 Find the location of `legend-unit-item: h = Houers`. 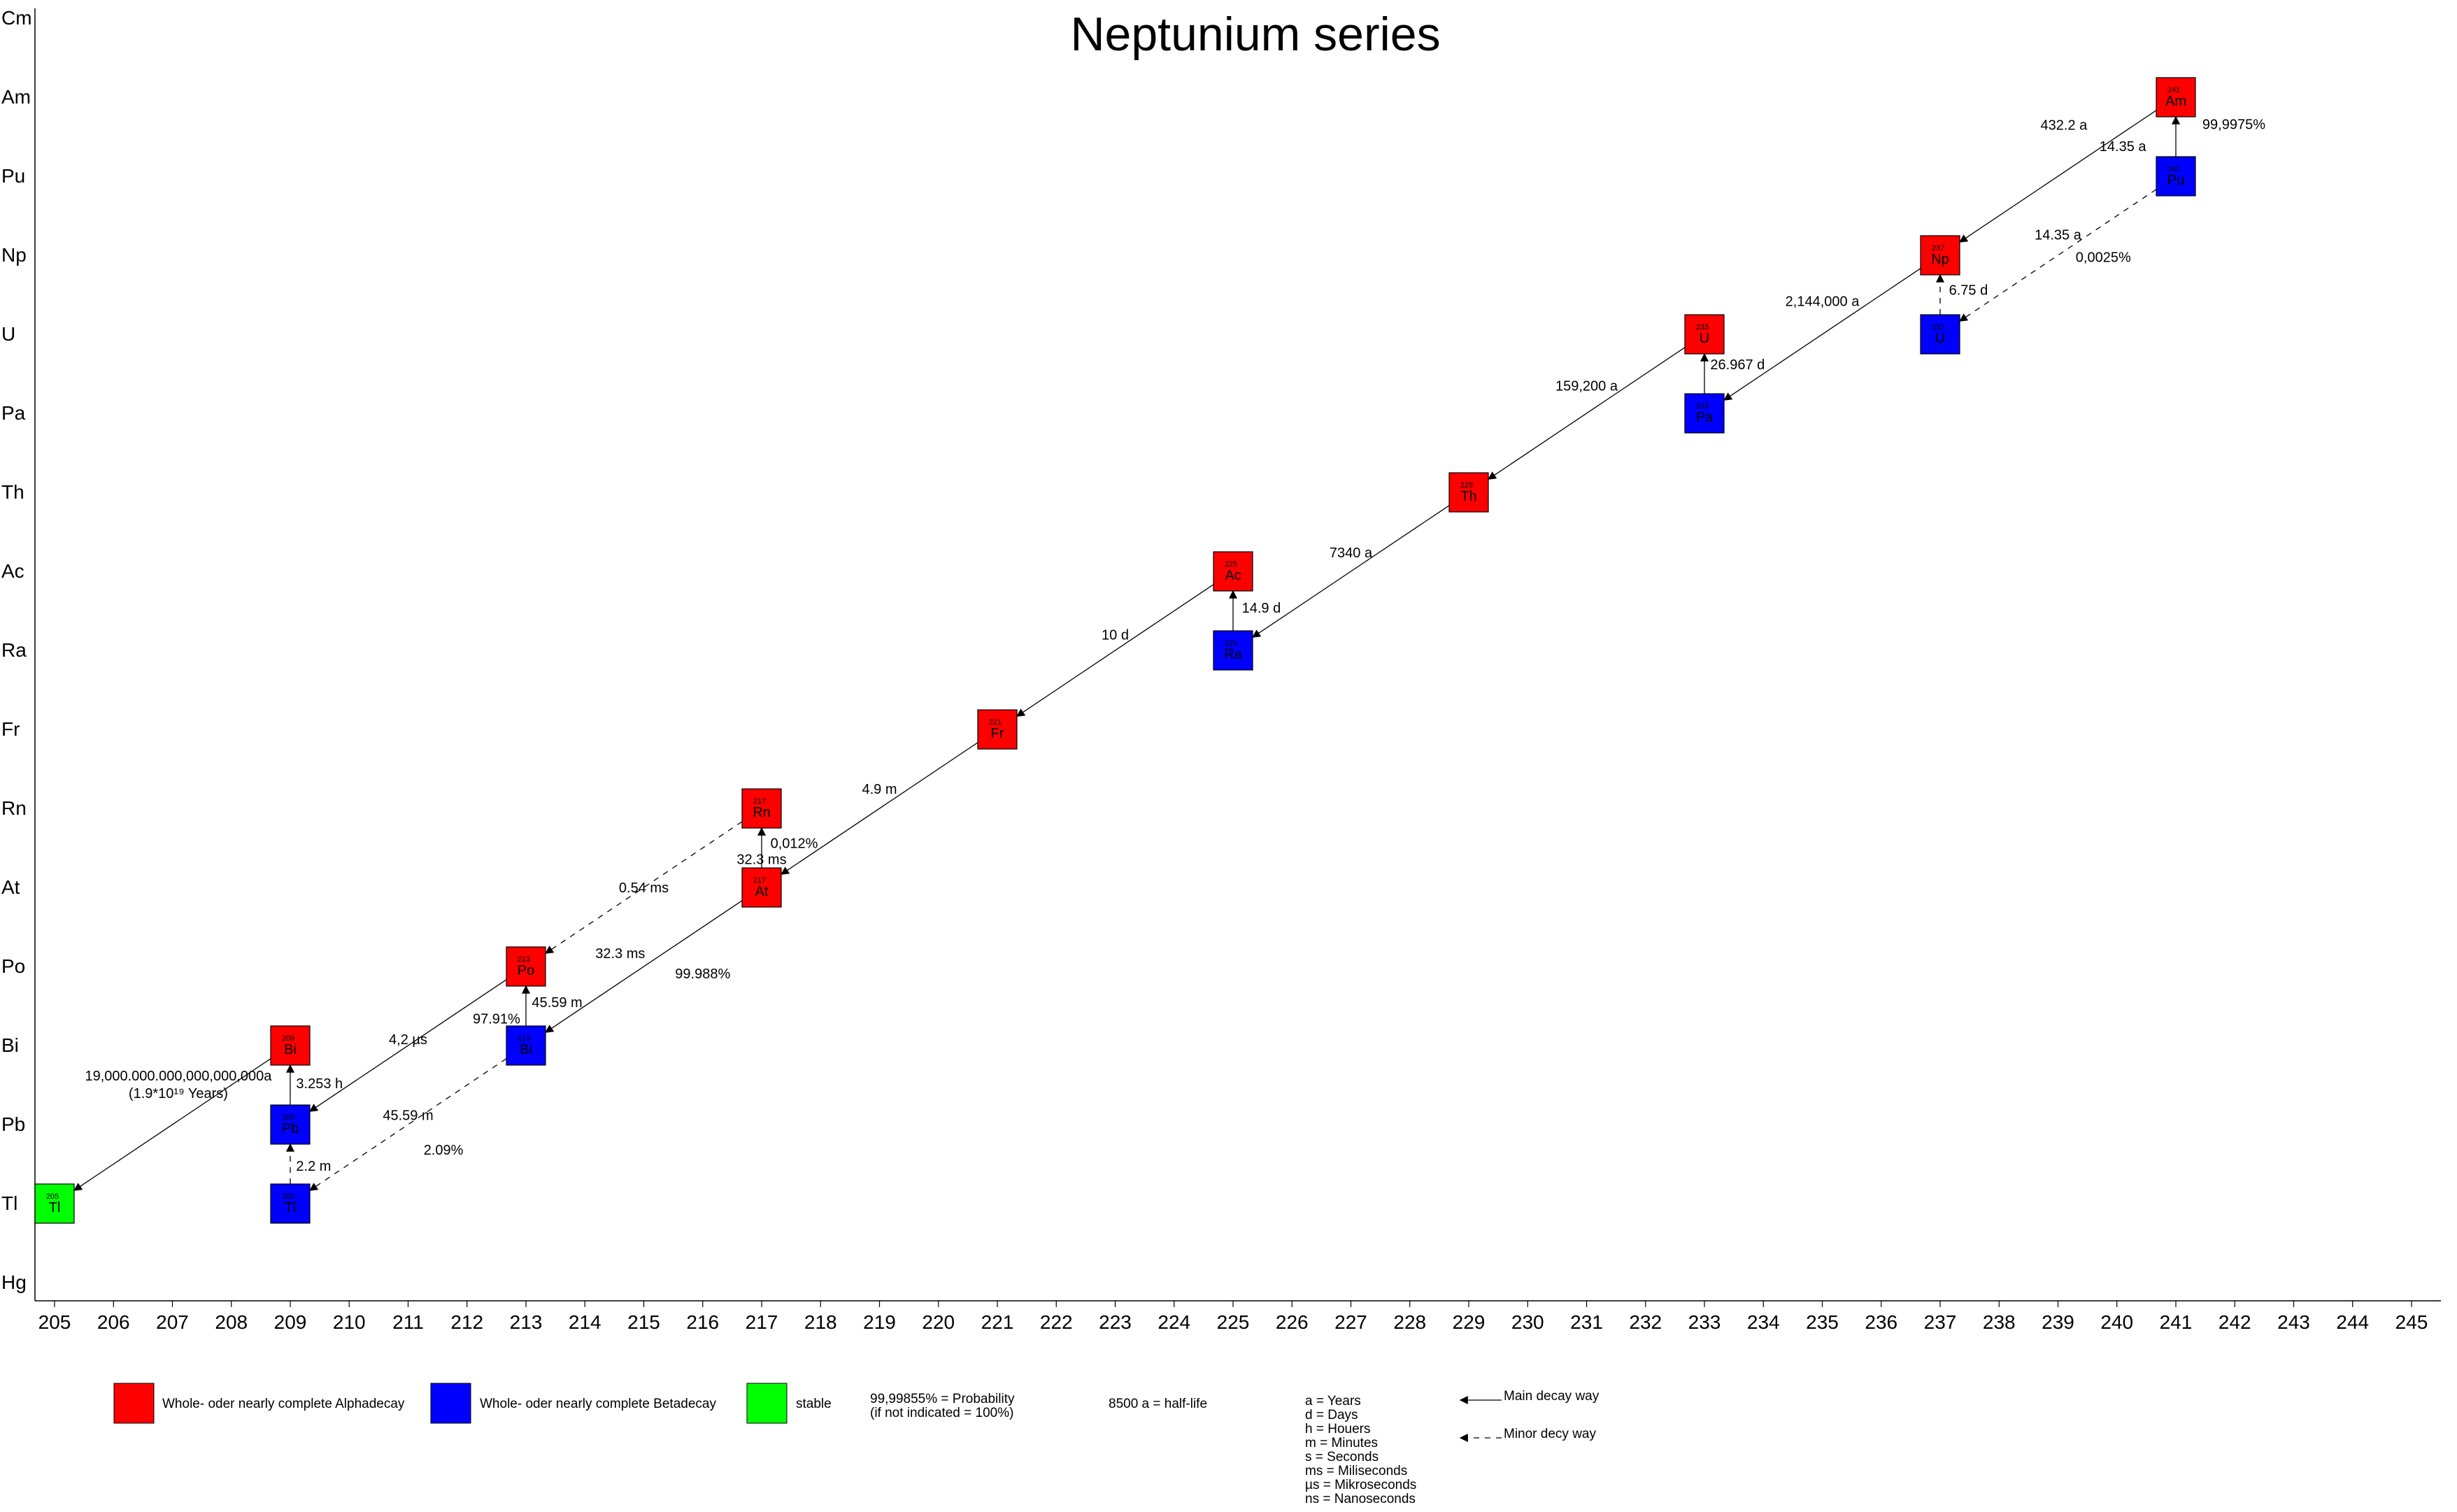

legend-unit-item: h = Houers is located at coordinates (1337, 1429).